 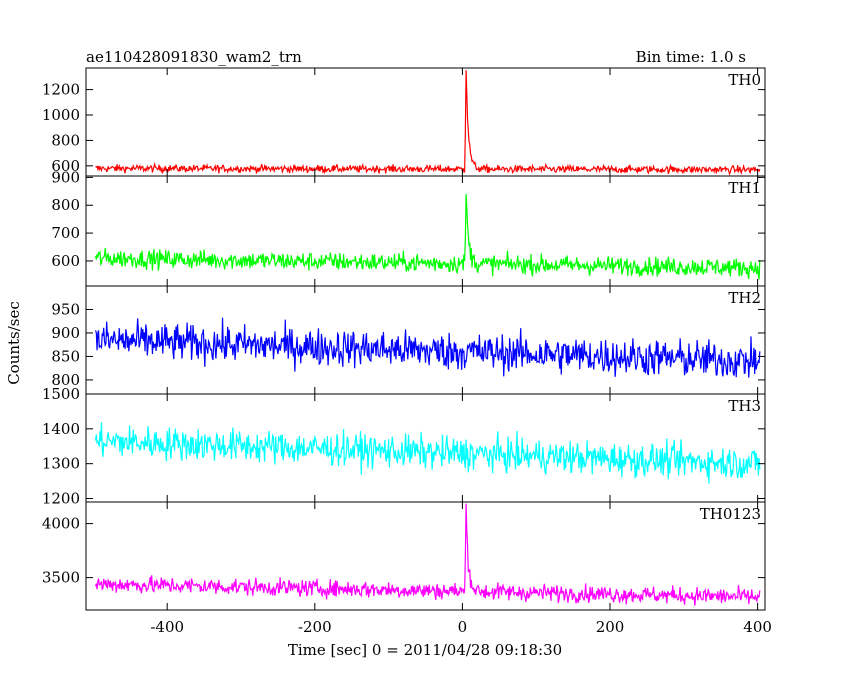 I want to click on x-tick-label: 0, so click(x=463, y=627).